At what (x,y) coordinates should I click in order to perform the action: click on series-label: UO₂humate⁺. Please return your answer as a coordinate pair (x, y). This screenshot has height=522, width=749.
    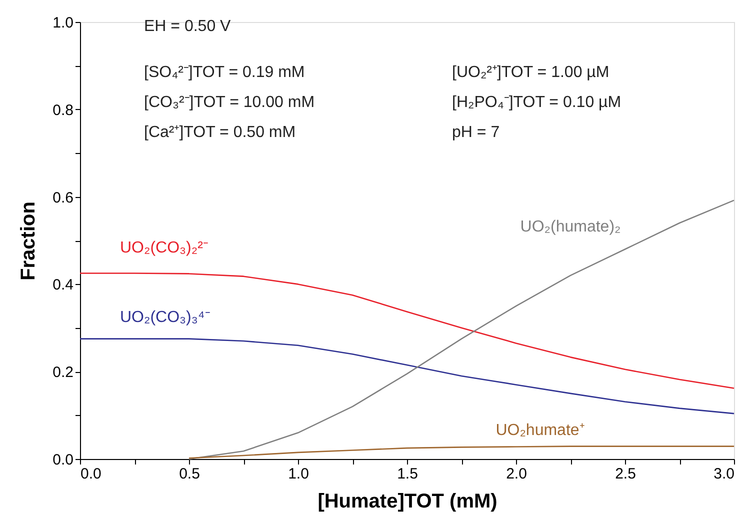
    Looking at the image, I should click on (540, 430).